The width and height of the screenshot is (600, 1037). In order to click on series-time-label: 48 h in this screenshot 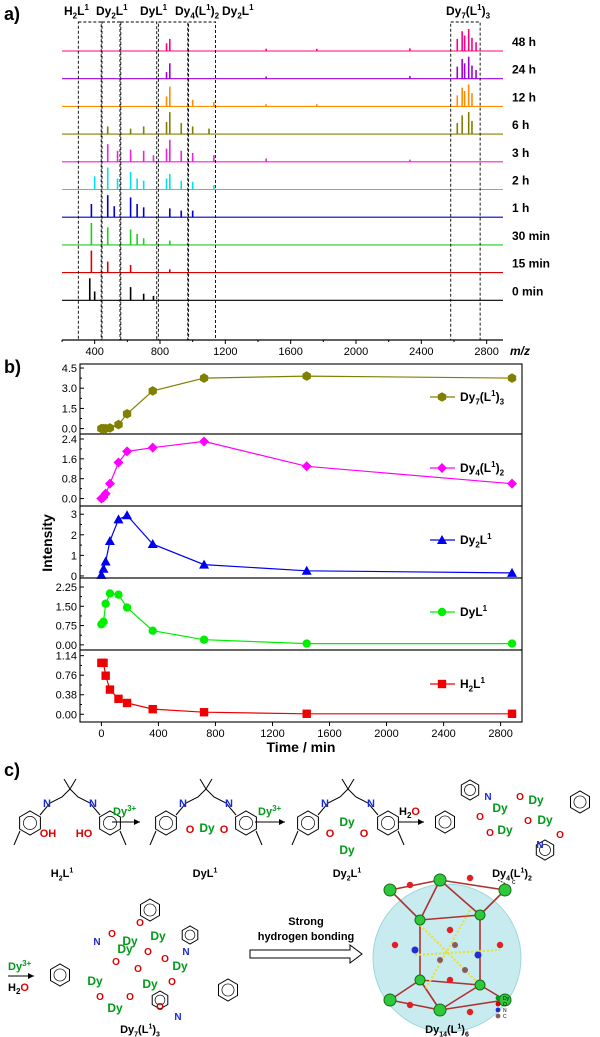, I will do `click(524, 42)`.